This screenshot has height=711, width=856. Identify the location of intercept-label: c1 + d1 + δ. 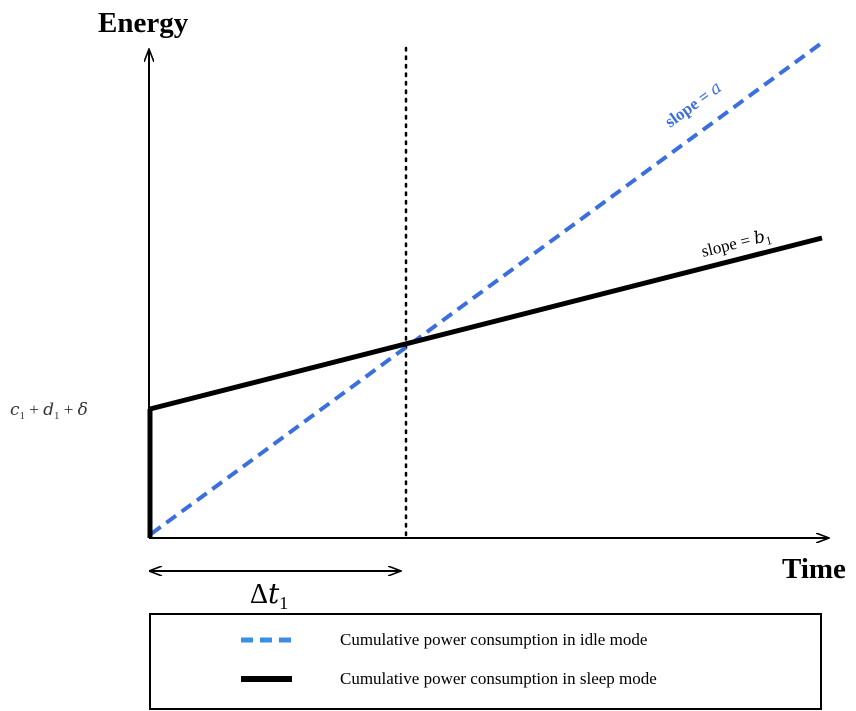
(49, 411).